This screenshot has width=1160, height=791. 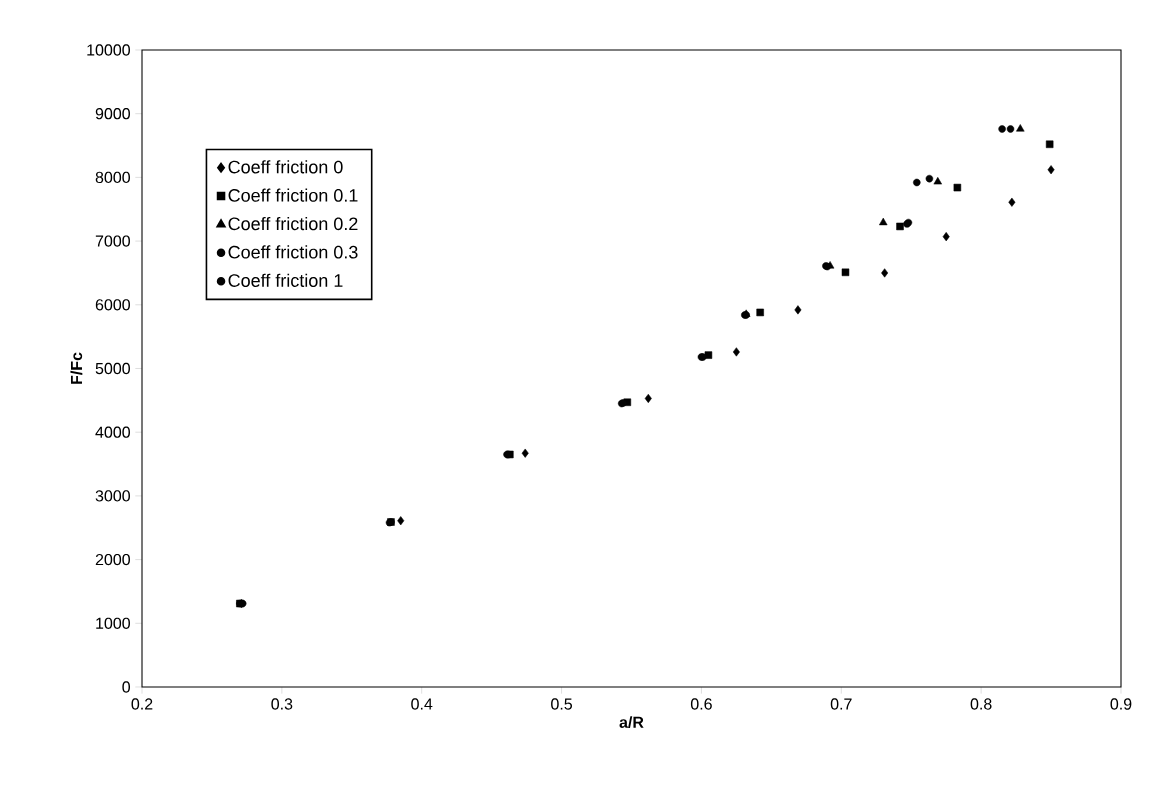 What do you see at coordinates (126, 687) in the screenshot?
I see `y-tick-label: 0` at bounding box center [126, 687].